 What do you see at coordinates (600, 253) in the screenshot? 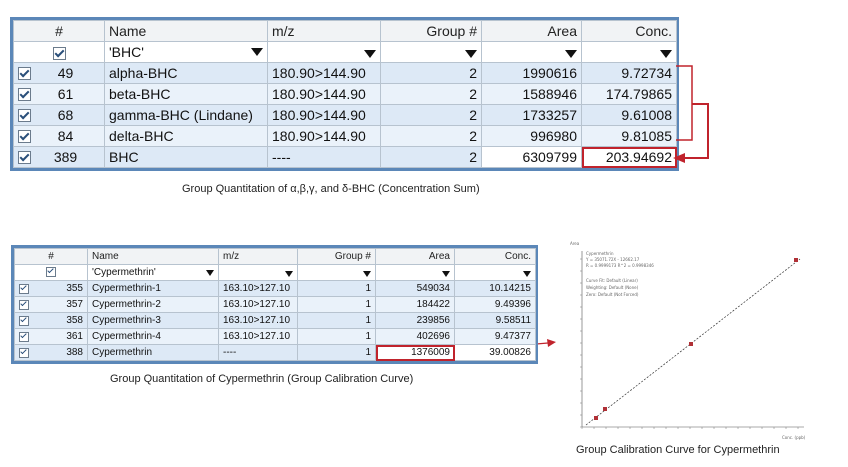
I see `compound-label: Cypermethrin` at bounding box center [600, 253].